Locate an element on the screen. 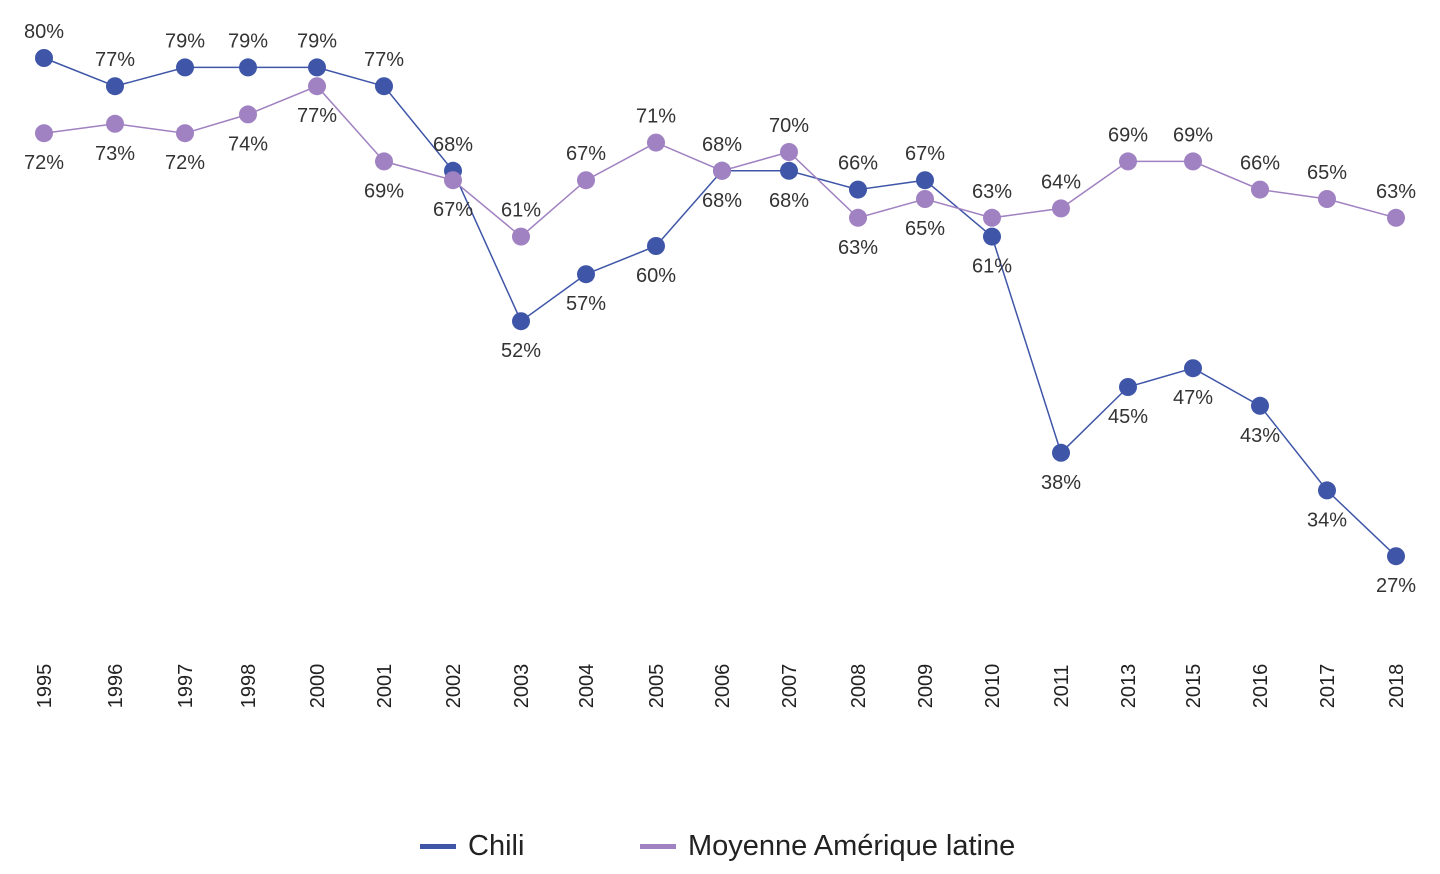  data-label-chili-1997: 79% is located at coordinates (185, 41).